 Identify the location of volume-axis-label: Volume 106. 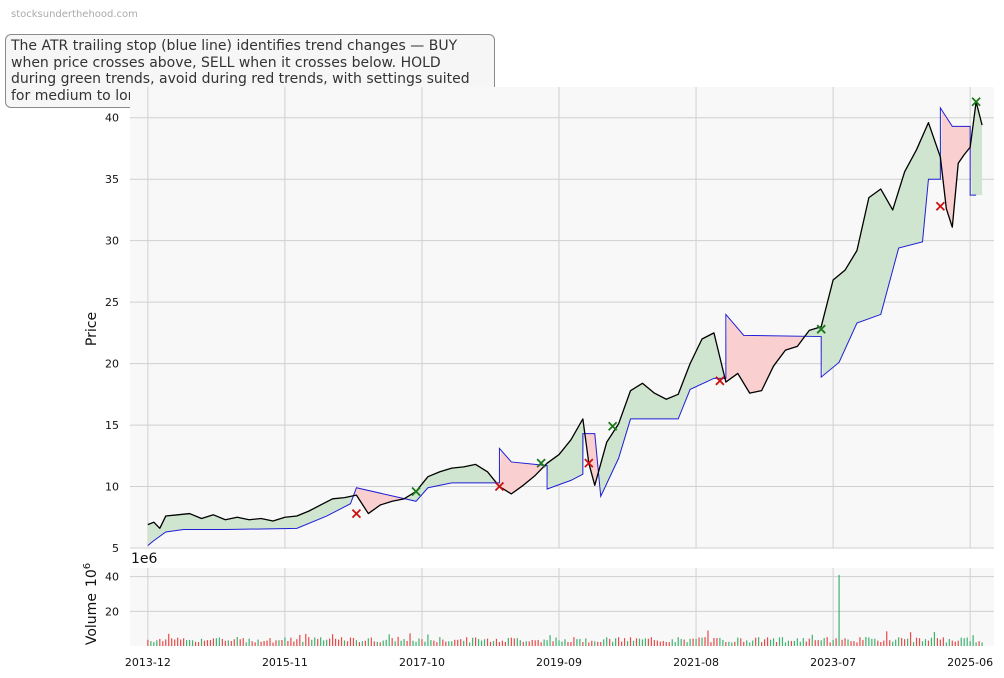
(91, 604).